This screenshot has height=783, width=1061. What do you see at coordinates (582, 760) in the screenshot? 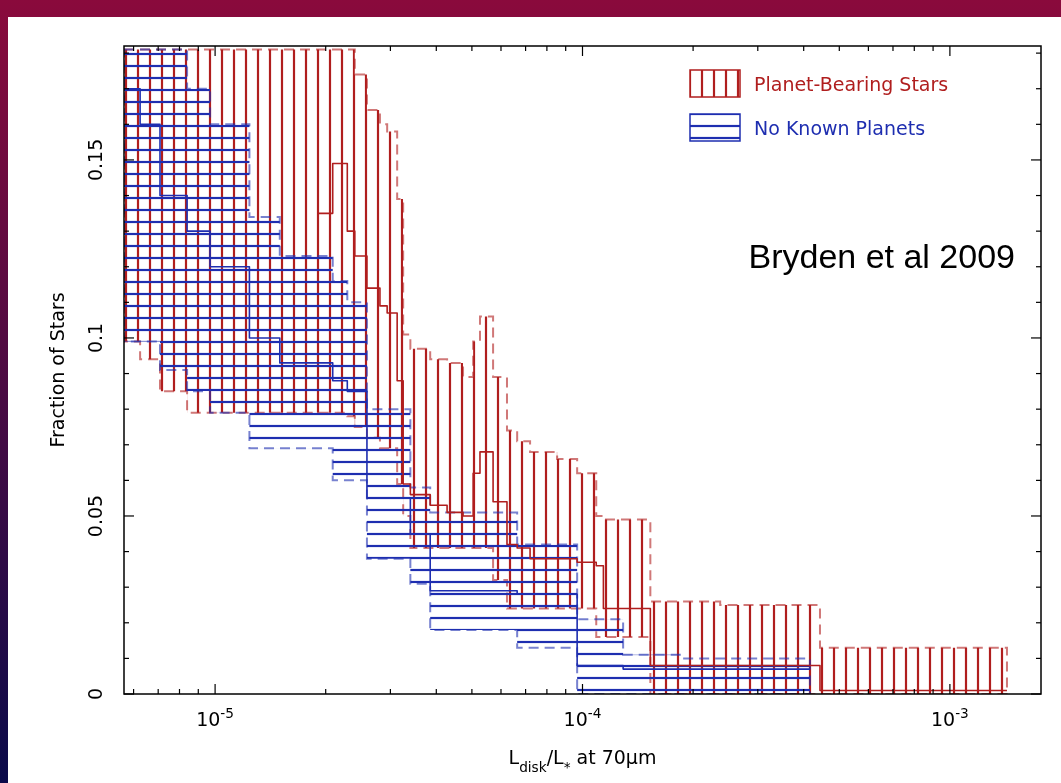
I see `x-axis-title: L$_{disk}$/L$_{*}$ at 70μm` at bounding box center [582, 760].